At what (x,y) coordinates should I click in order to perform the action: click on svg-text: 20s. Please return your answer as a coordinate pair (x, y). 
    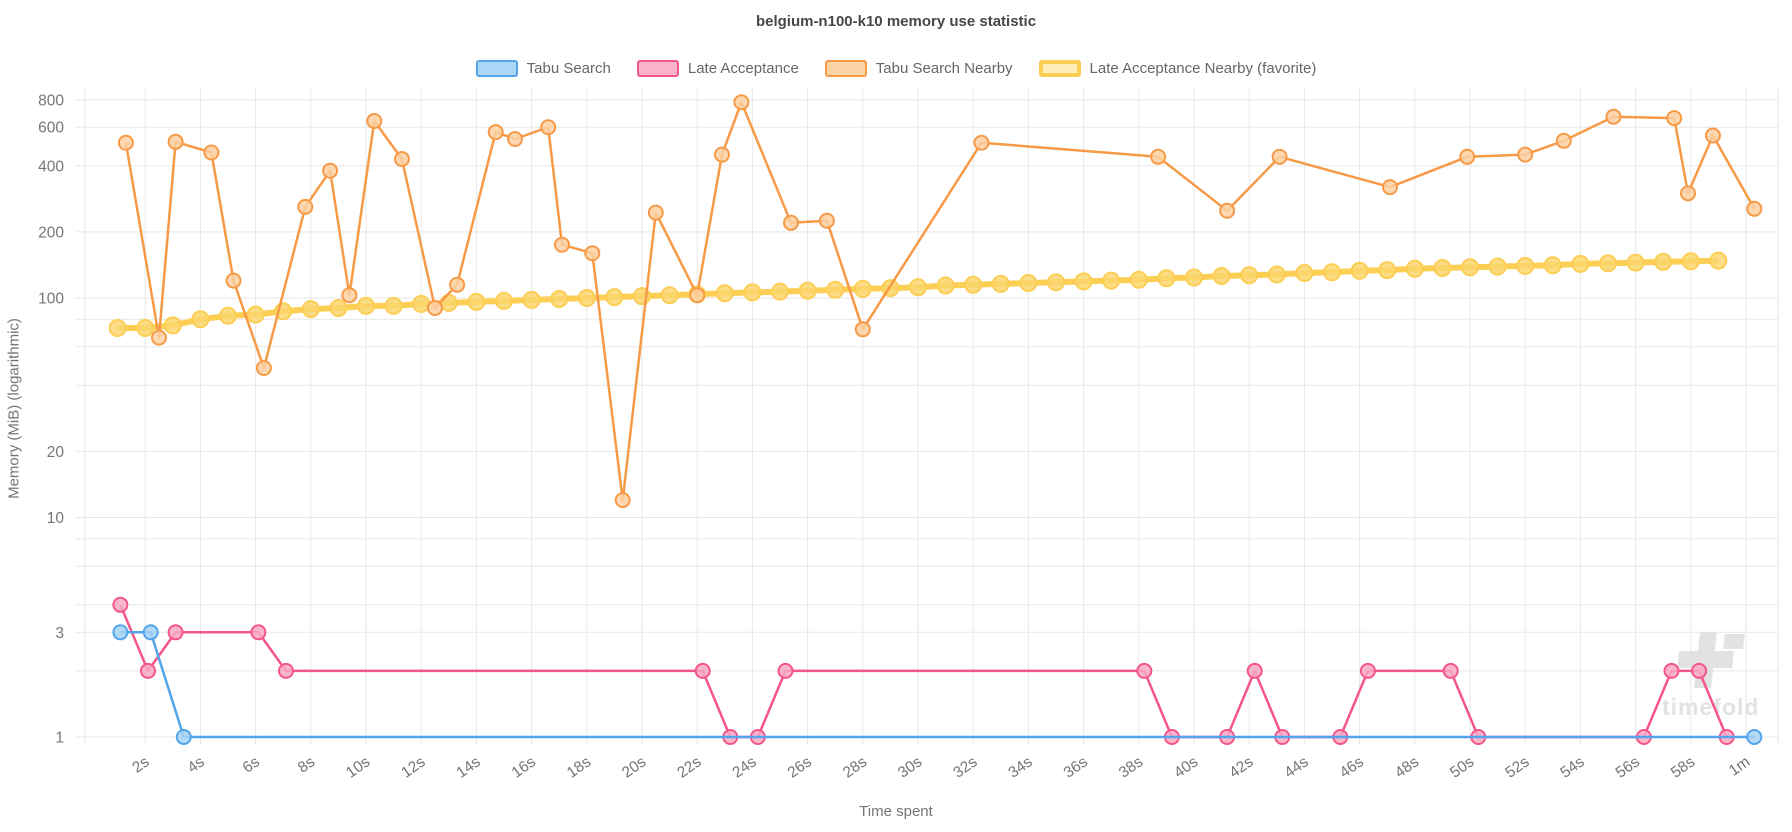
    Looking at the image, I should click on (634, 767).